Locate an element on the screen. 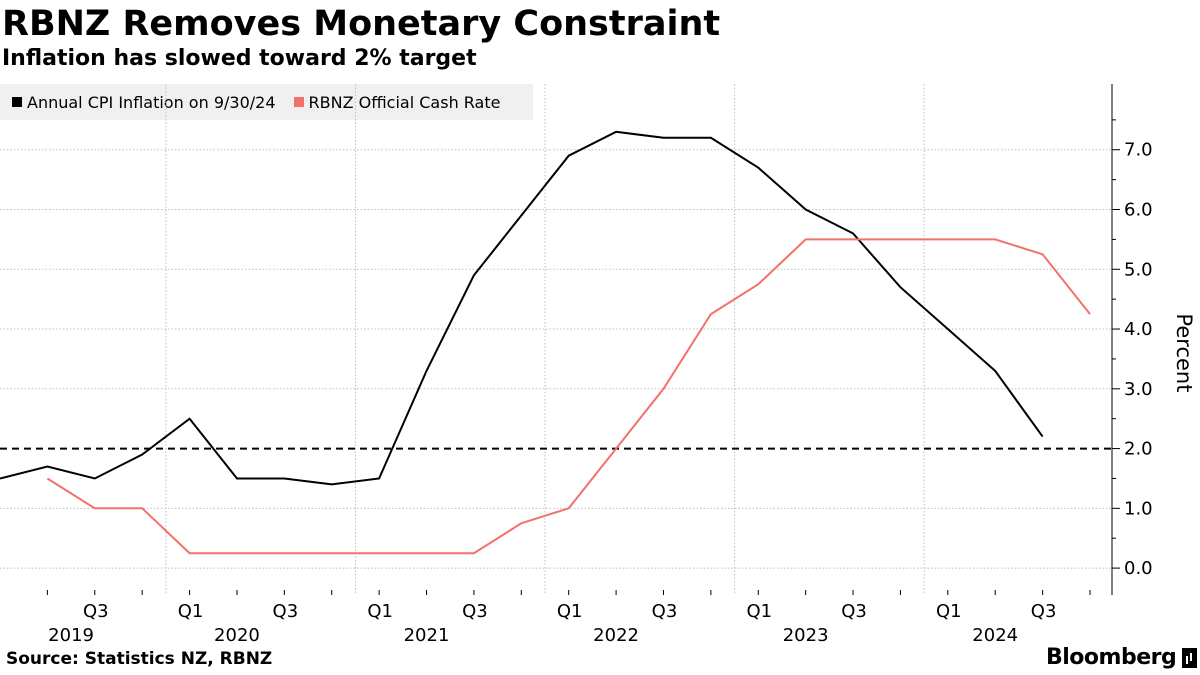 The height and width of the screenshot is (675, 1200). source-note: Source: Statistics NZ, RBNZ is located at coordinates (139, 659).